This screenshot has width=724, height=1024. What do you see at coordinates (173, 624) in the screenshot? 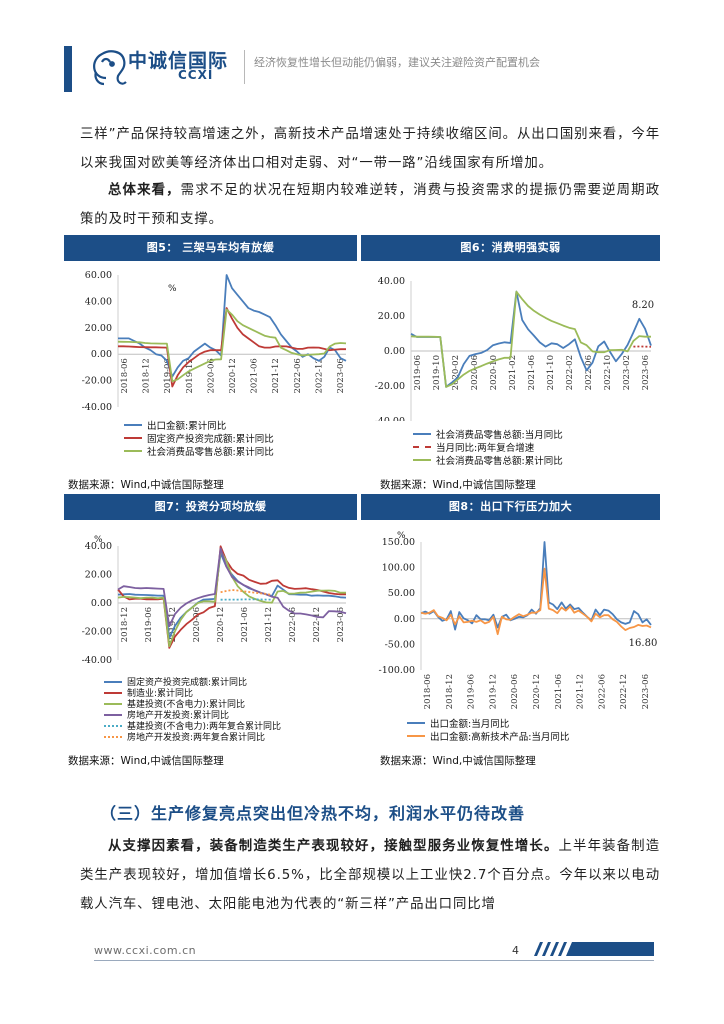
I see `fig7-xtick: 2019-12` at bounding box center [173, 624].